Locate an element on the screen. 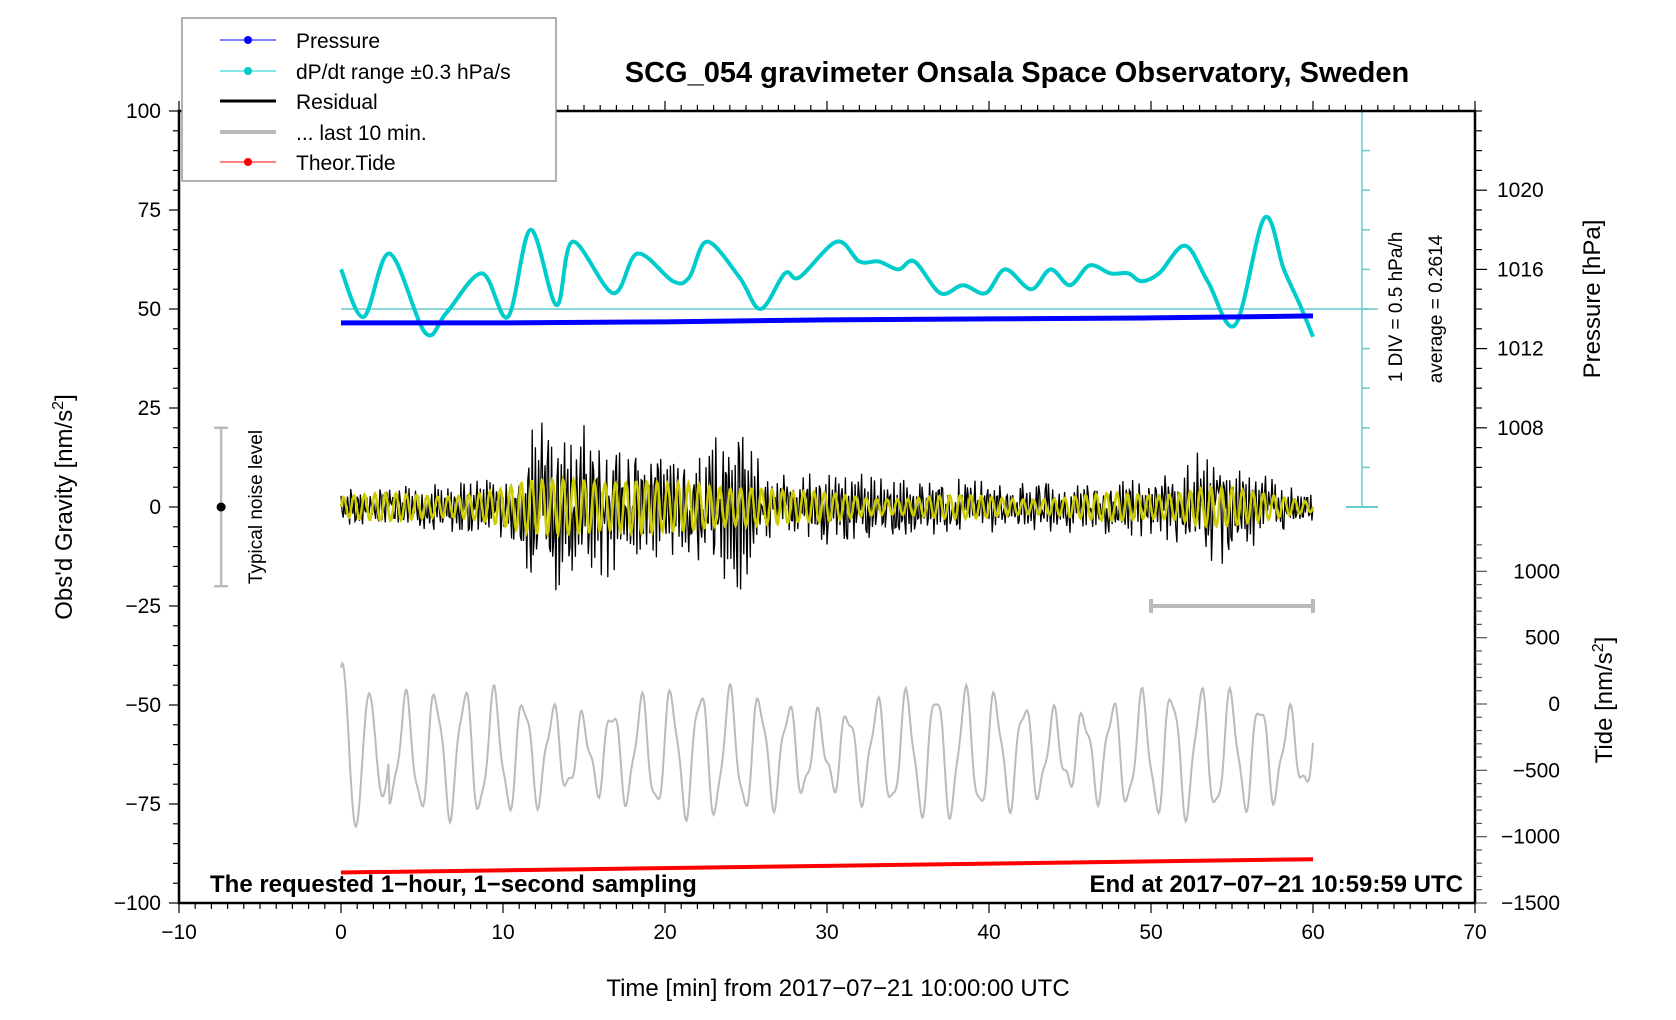 Image resolution: width=1676 pixels, height=1020 pixels. pressure-axis-title: Pressure [hPa] is located at coordinates (1592, 299).